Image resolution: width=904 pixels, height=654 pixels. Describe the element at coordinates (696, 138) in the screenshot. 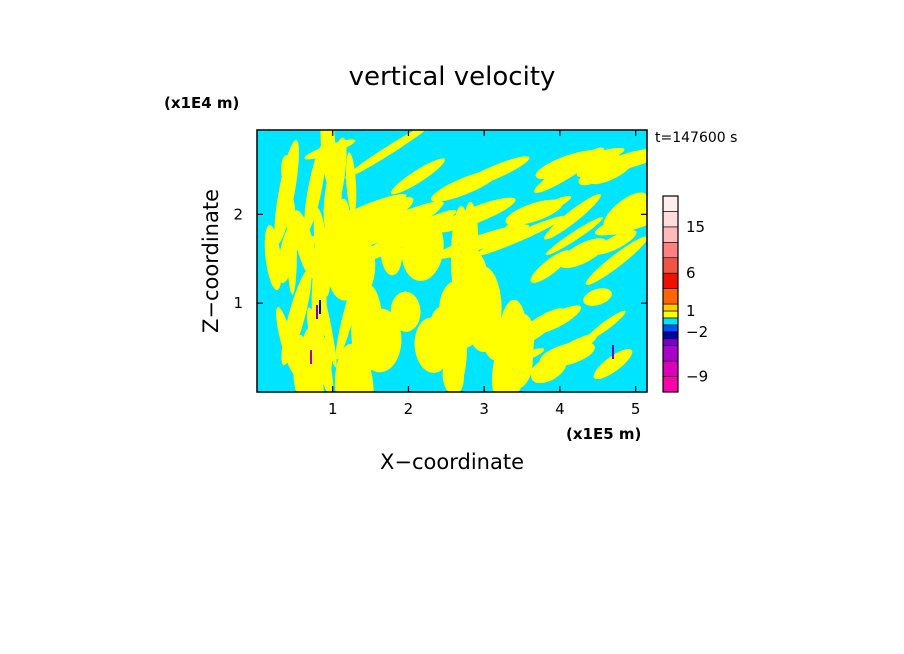

I see `time-label: t=147600 s` at that location.